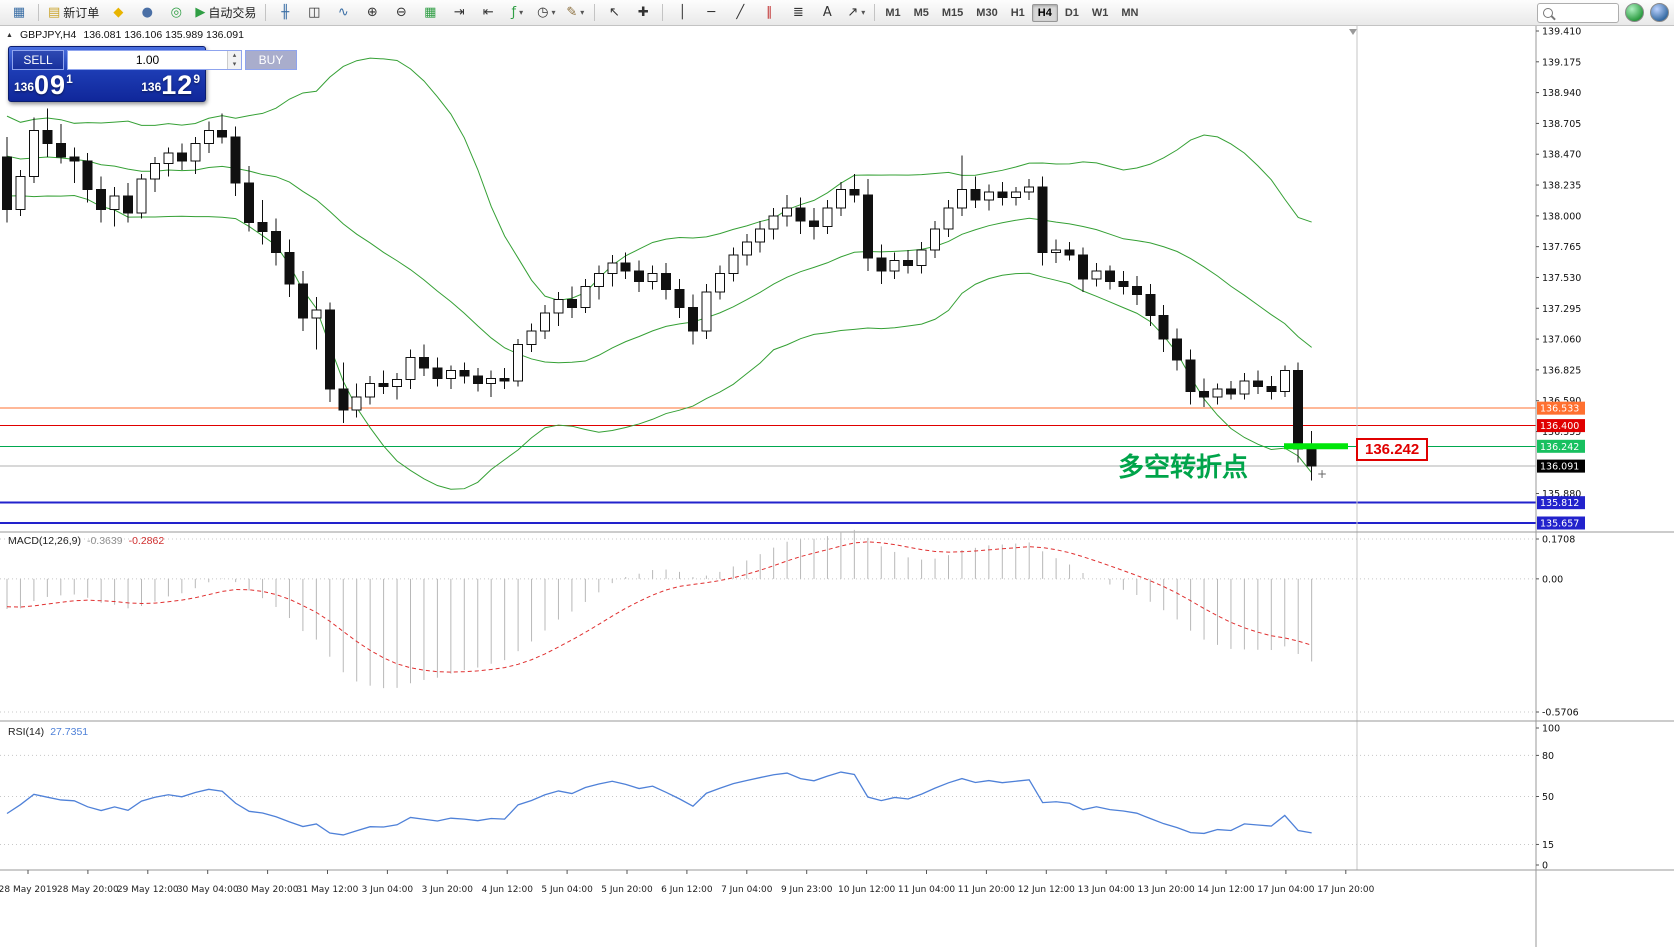 This screenshot has width=1674, height=947. Describe the element at coordinates (328, 890) in the screenshot. I see `svg-text: 31 May 12:00` at that location.